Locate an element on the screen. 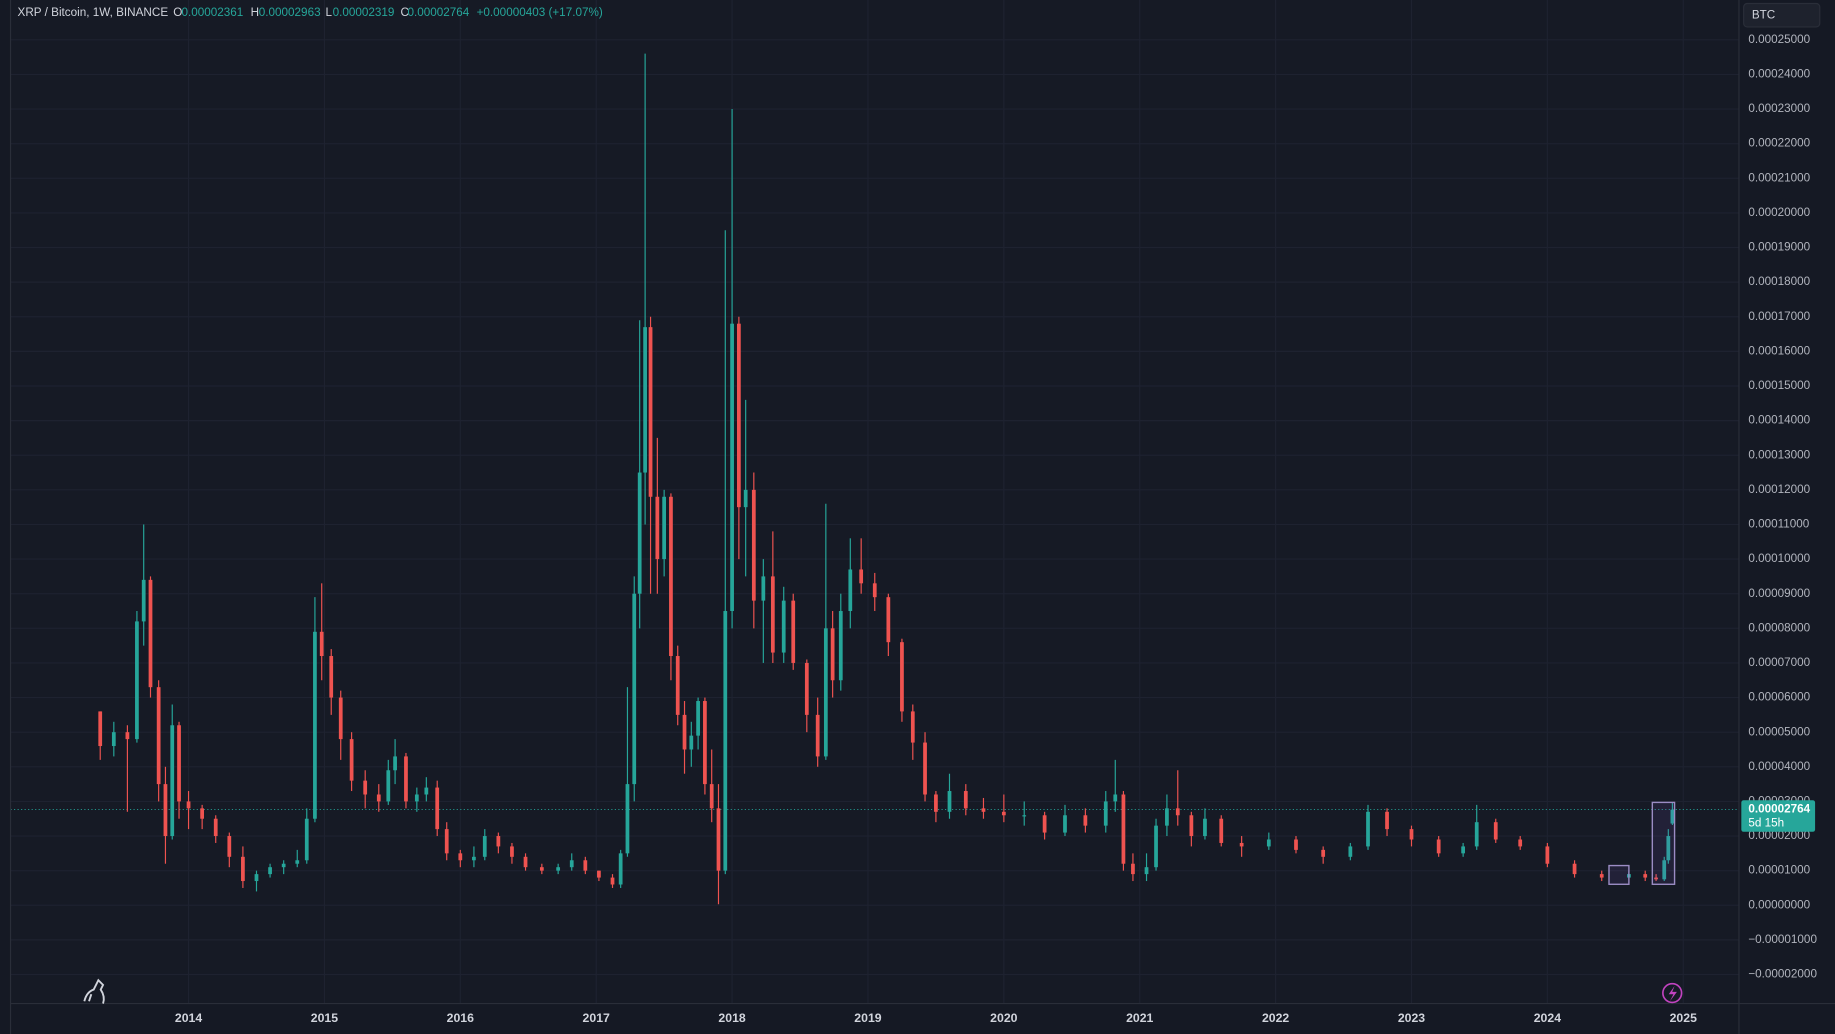  y-tick-label: −0.00001000 is located at coordinates (1782, 939).